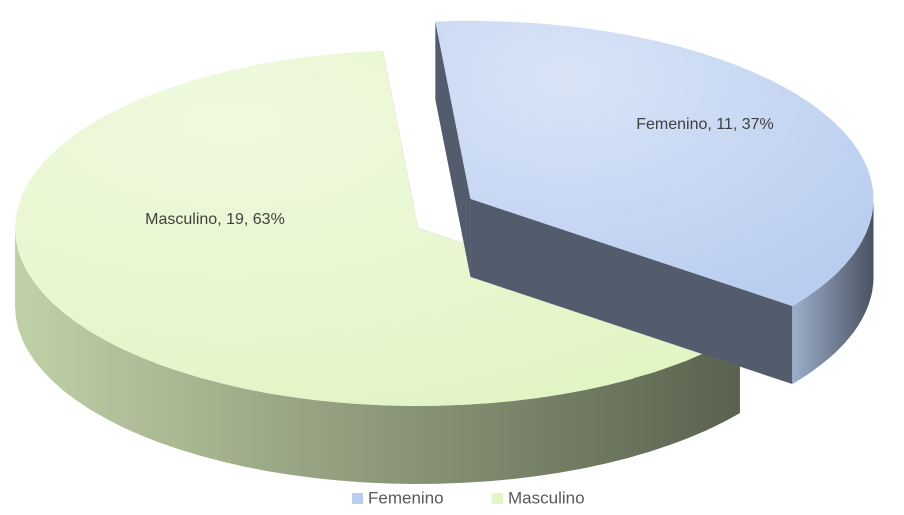 Image resolution: width=904 pixels, height=515 pixels. Describe the element at coordinates (833, 291) in the screenshot. I see `slice-side-shade` at that location.